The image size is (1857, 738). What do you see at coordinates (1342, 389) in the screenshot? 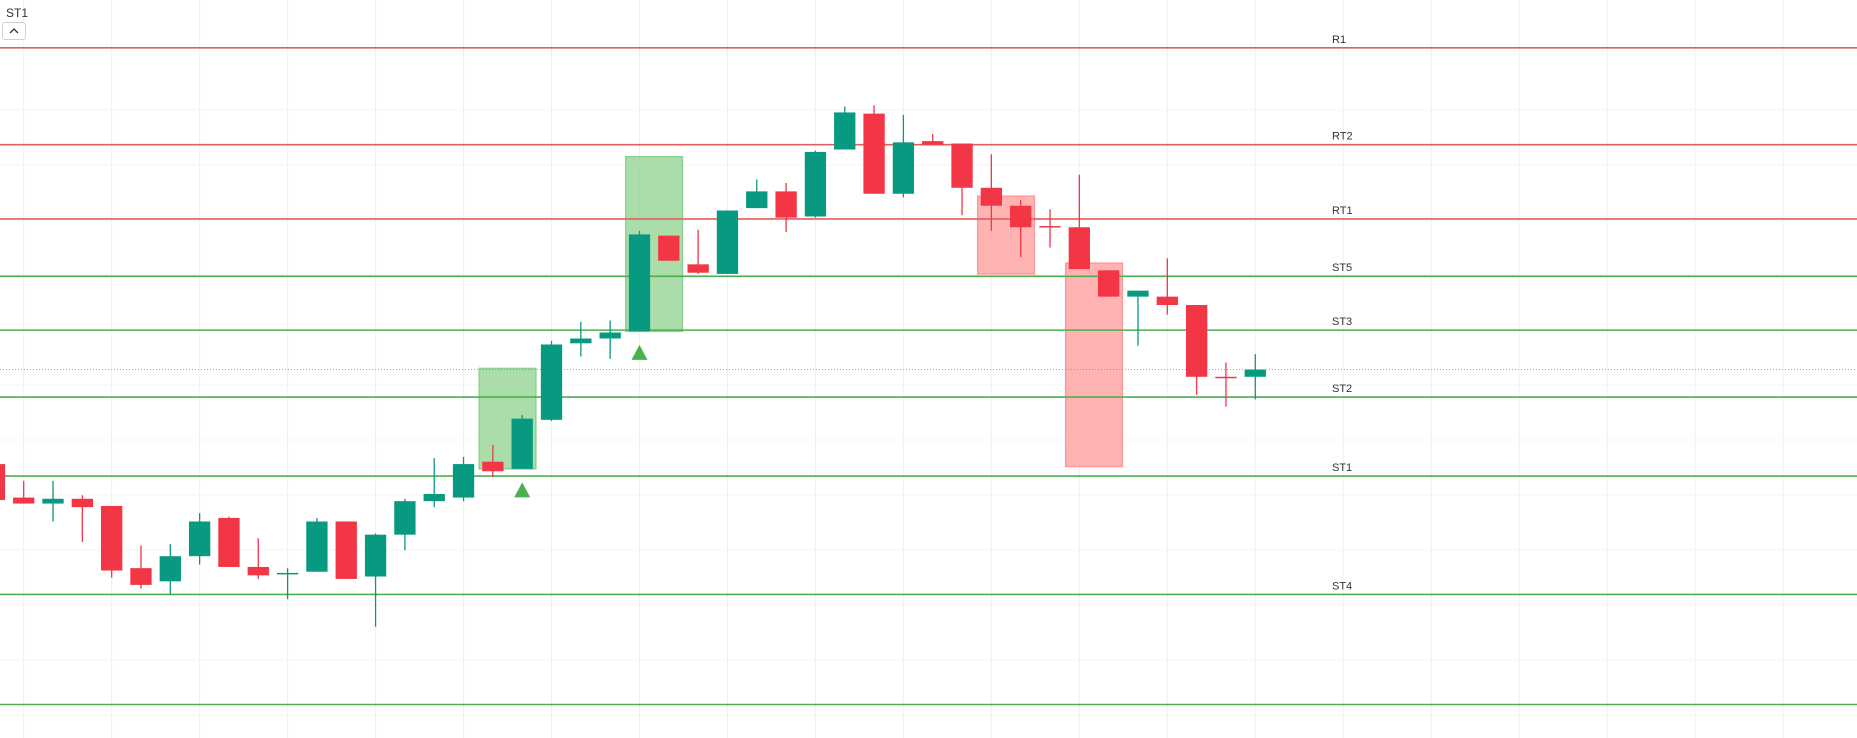
I see `level-label: ST2` at bounding box center [1342, 389].